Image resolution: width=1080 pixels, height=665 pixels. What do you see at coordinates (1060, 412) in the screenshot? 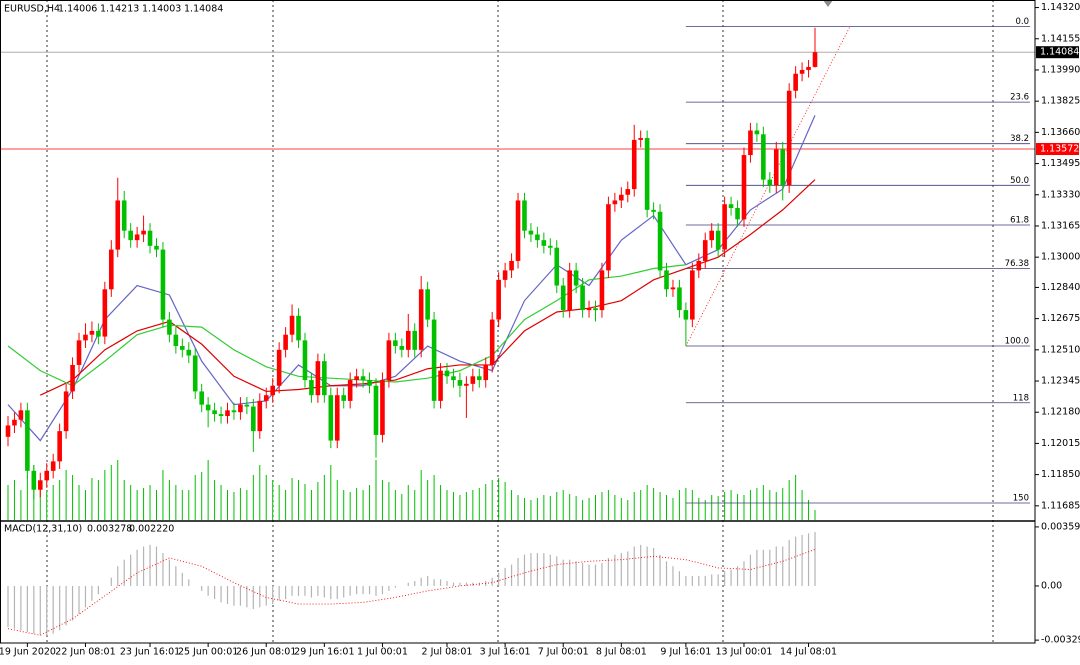
I see `y-tick-label: 1.12180` at bounding box center [1060, 412].